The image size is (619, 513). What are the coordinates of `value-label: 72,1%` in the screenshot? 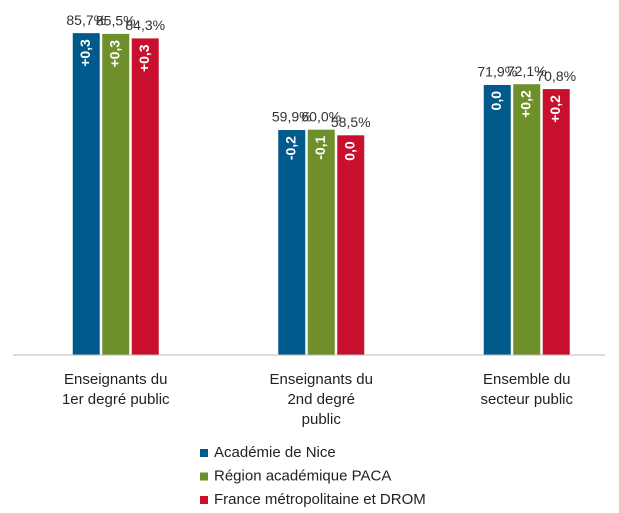 It's located at (527, 71).